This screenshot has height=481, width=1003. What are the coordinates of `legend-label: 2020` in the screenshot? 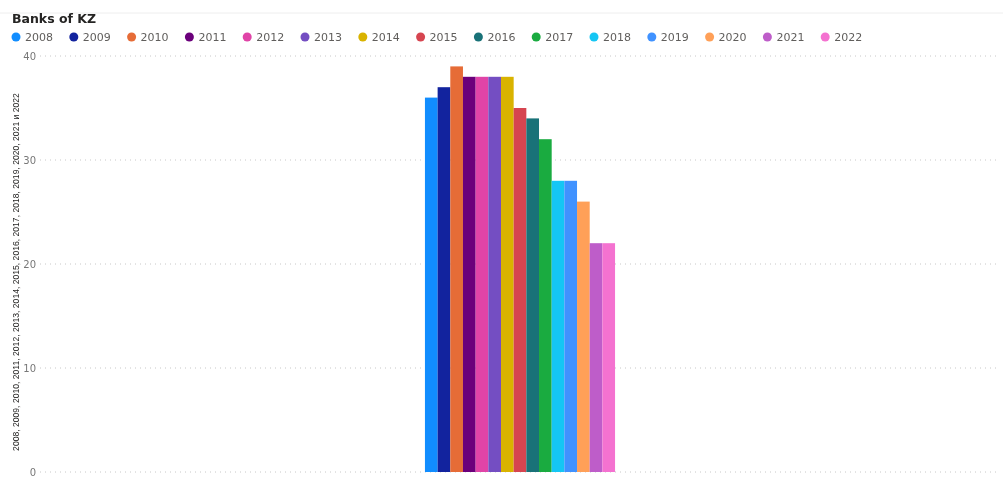 It's located at (732, 37).